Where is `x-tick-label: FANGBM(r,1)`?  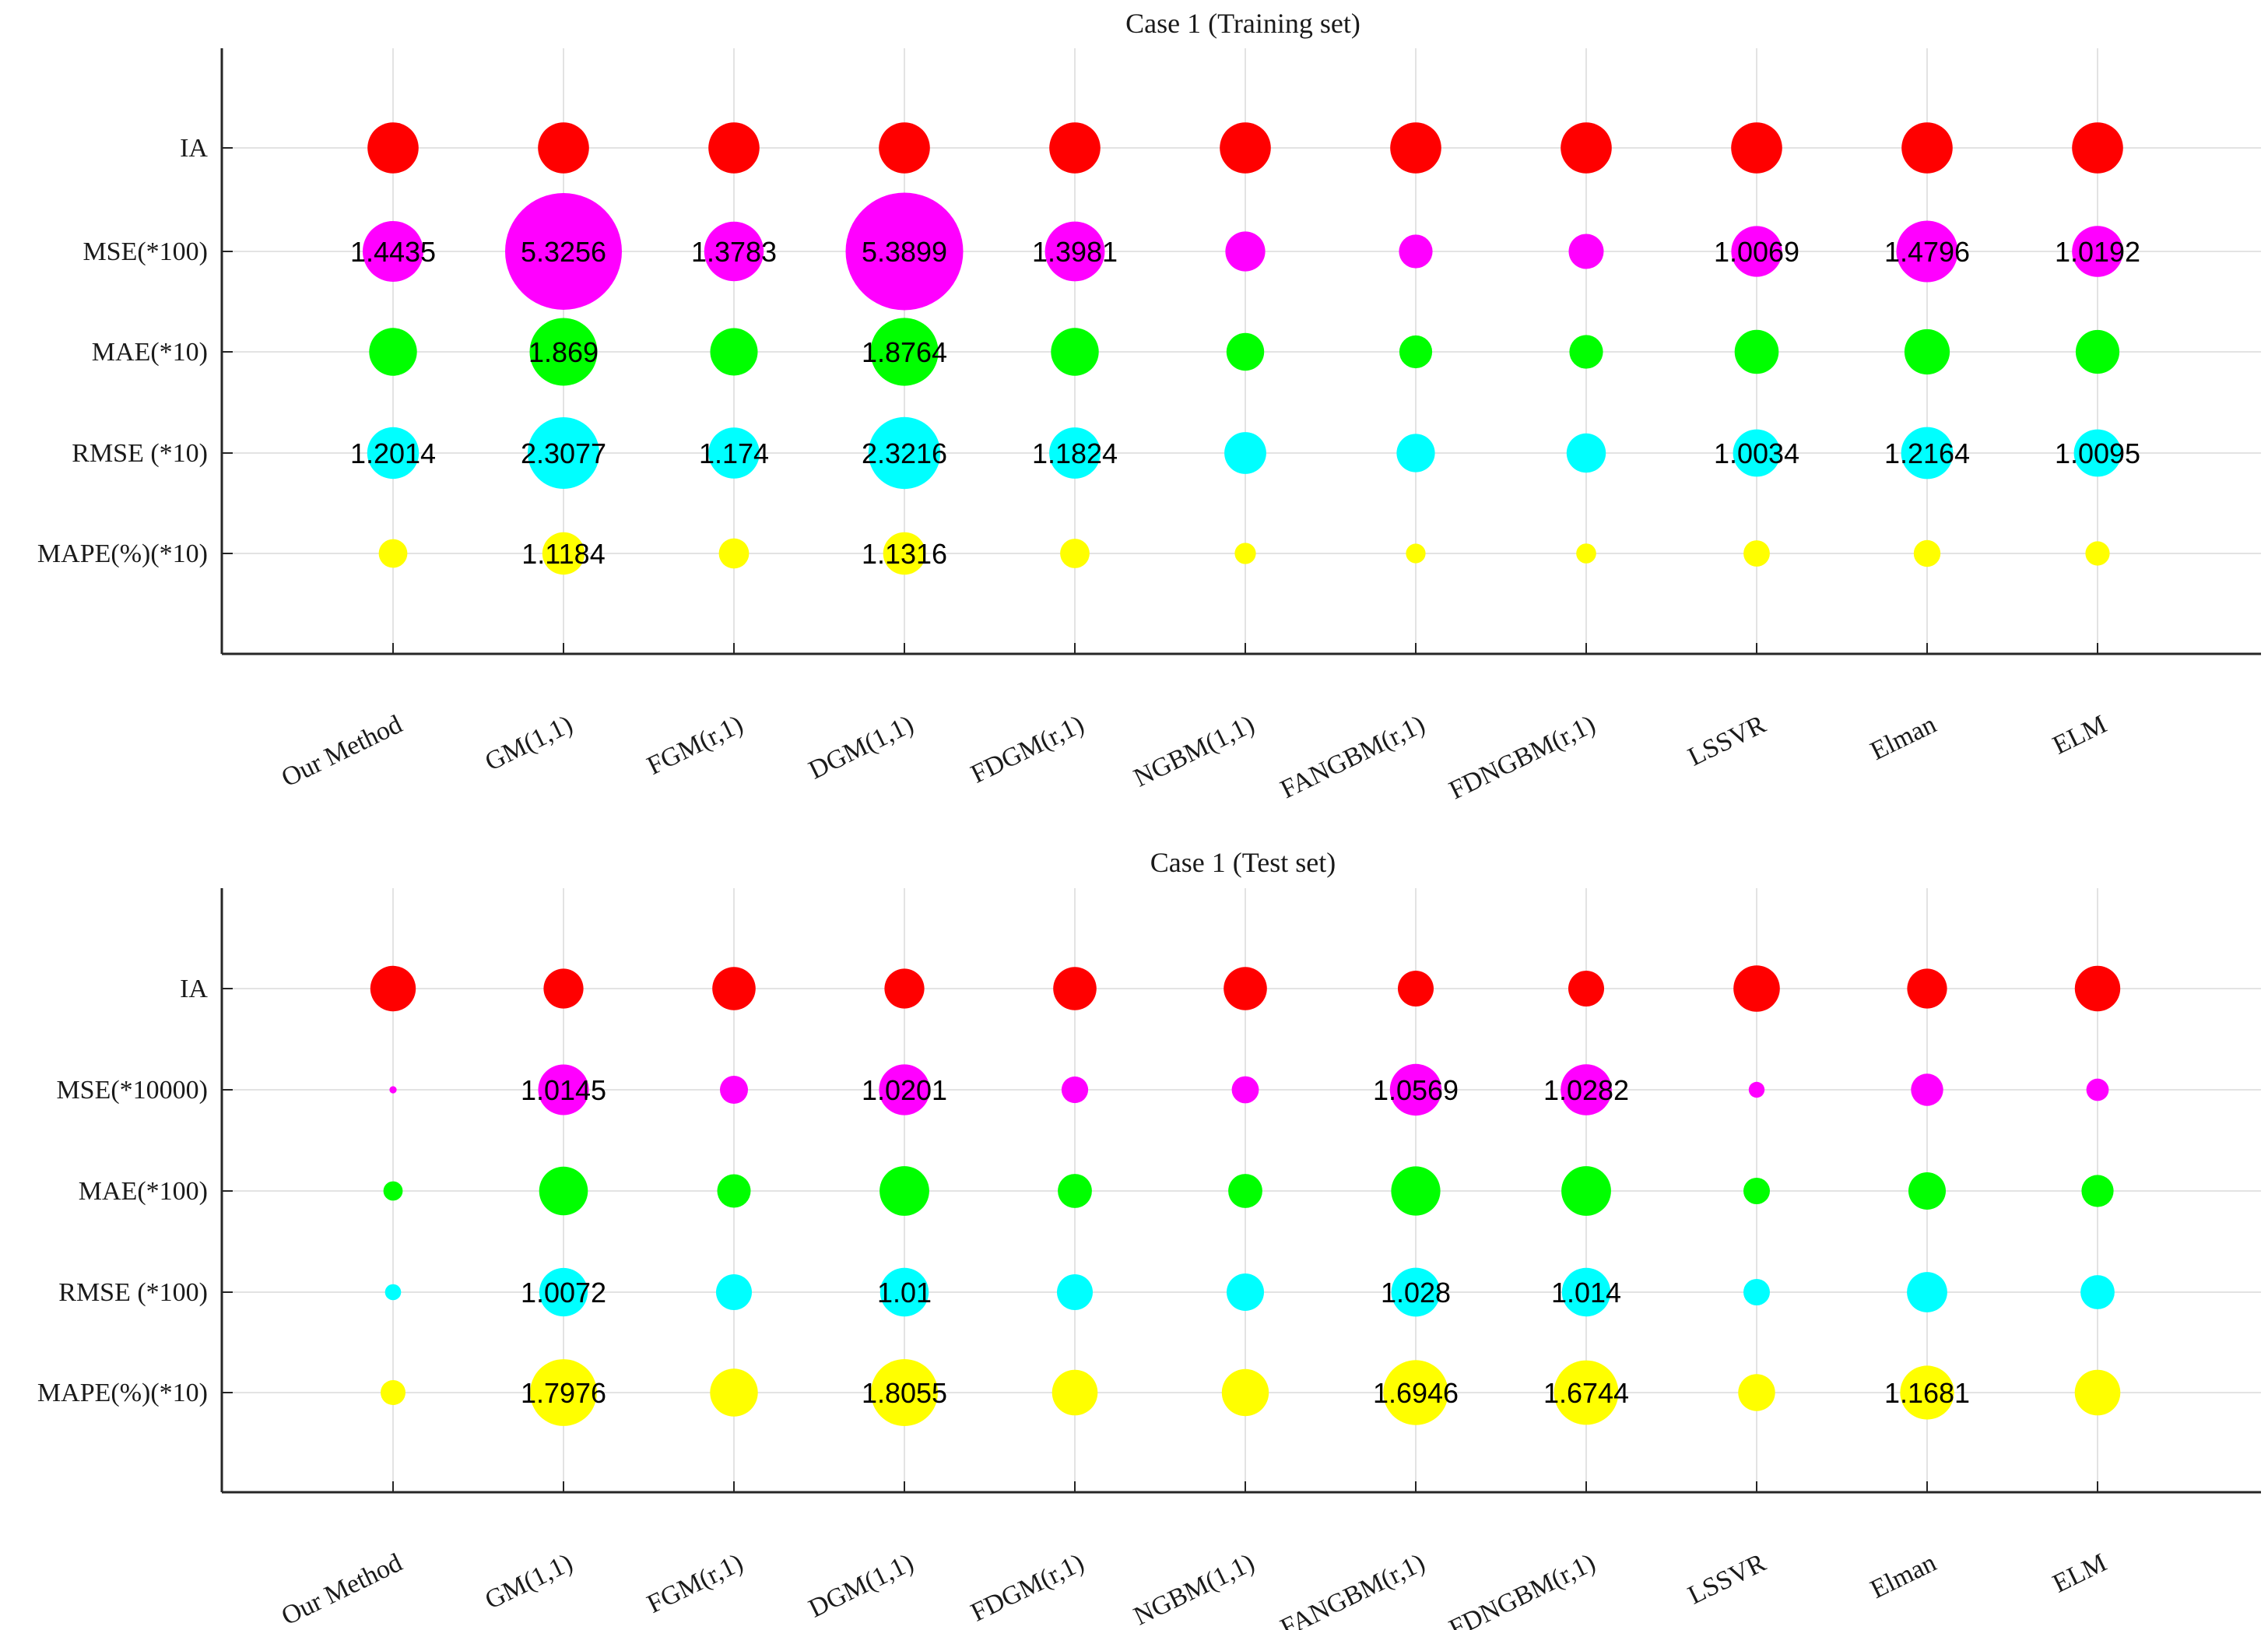
x-tick-label: FANGBM(r,1) is located at coordinates (1353, 1589).